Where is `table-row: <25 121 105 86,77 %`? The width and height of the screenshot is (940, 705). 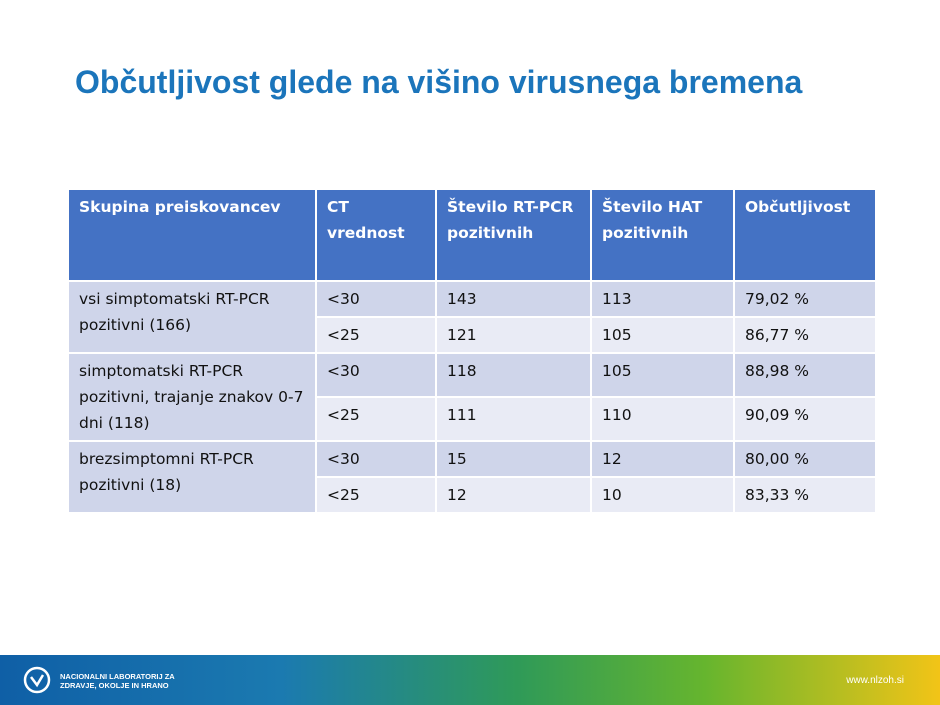 table-row: <25 121 105 86,77 % is located at coordinates (472, 335).